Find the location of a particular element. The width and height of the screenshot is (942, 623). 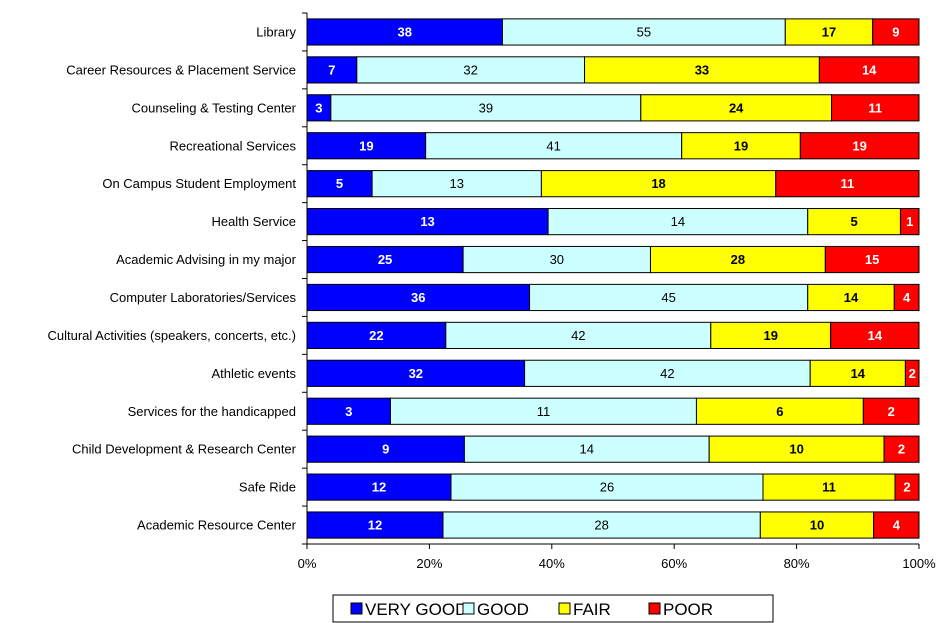

x-tick-label: 60% is located at coordinates (674, 563).